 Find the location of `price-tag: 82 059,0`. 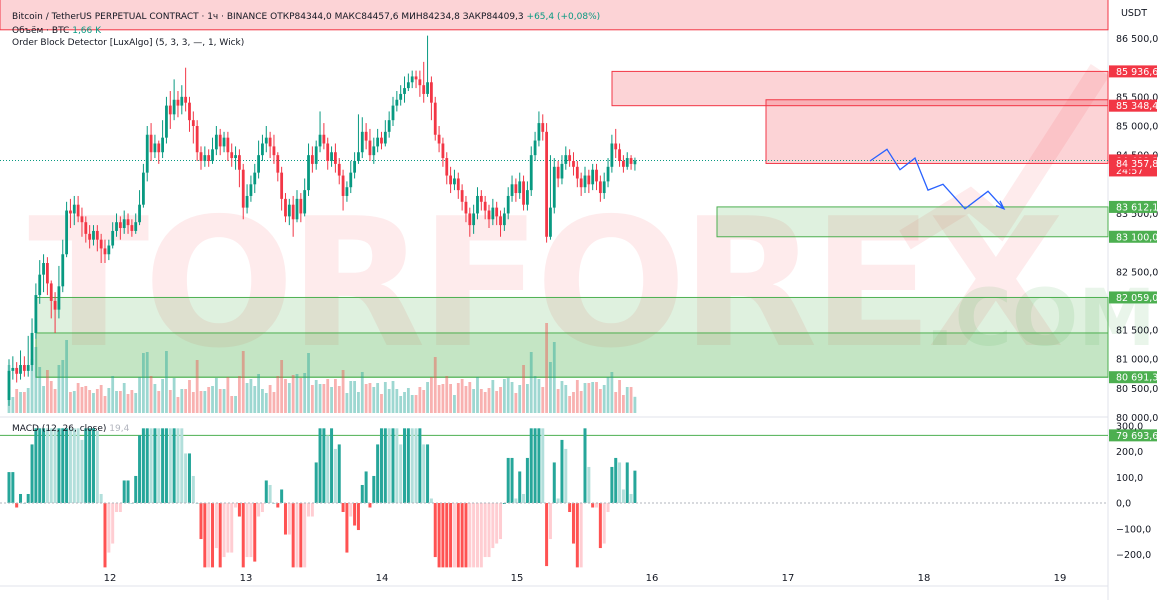

price-tag: 82 059,0 is located at coordinates (1133, 297).